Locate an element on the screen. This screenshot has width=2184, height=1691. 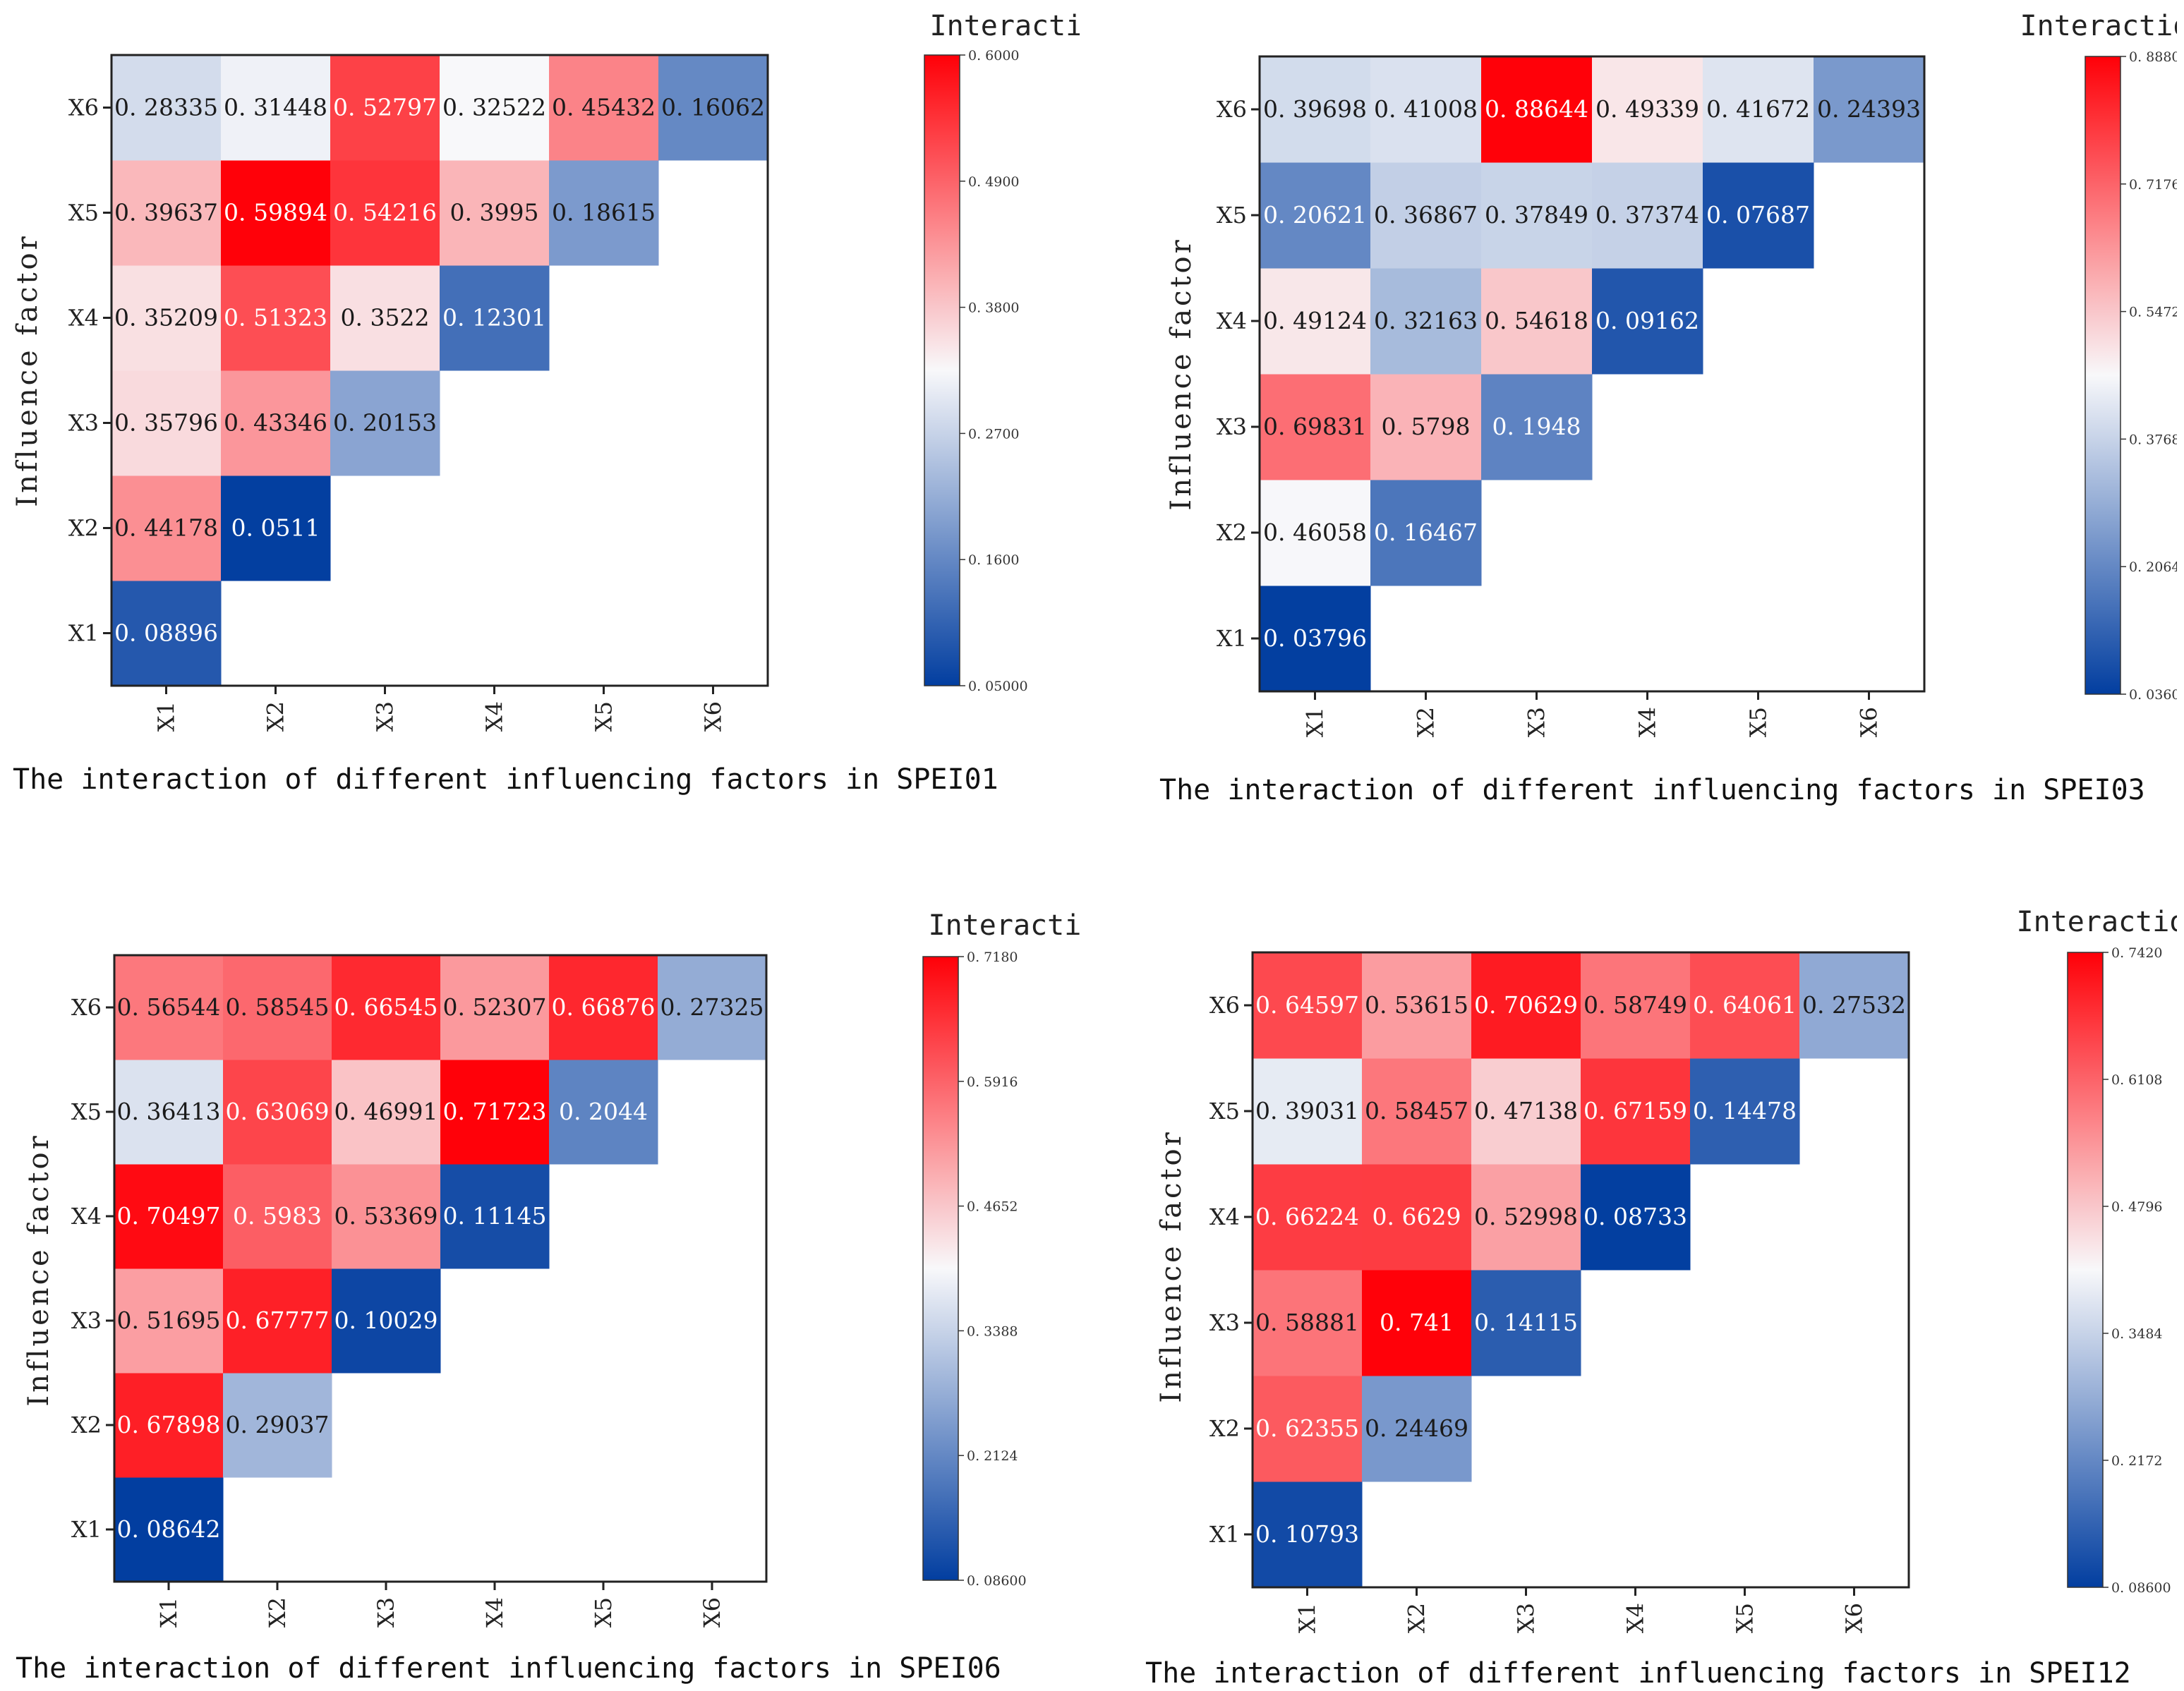
y-tick-label: X6 is located at coordinates (1232, 109).